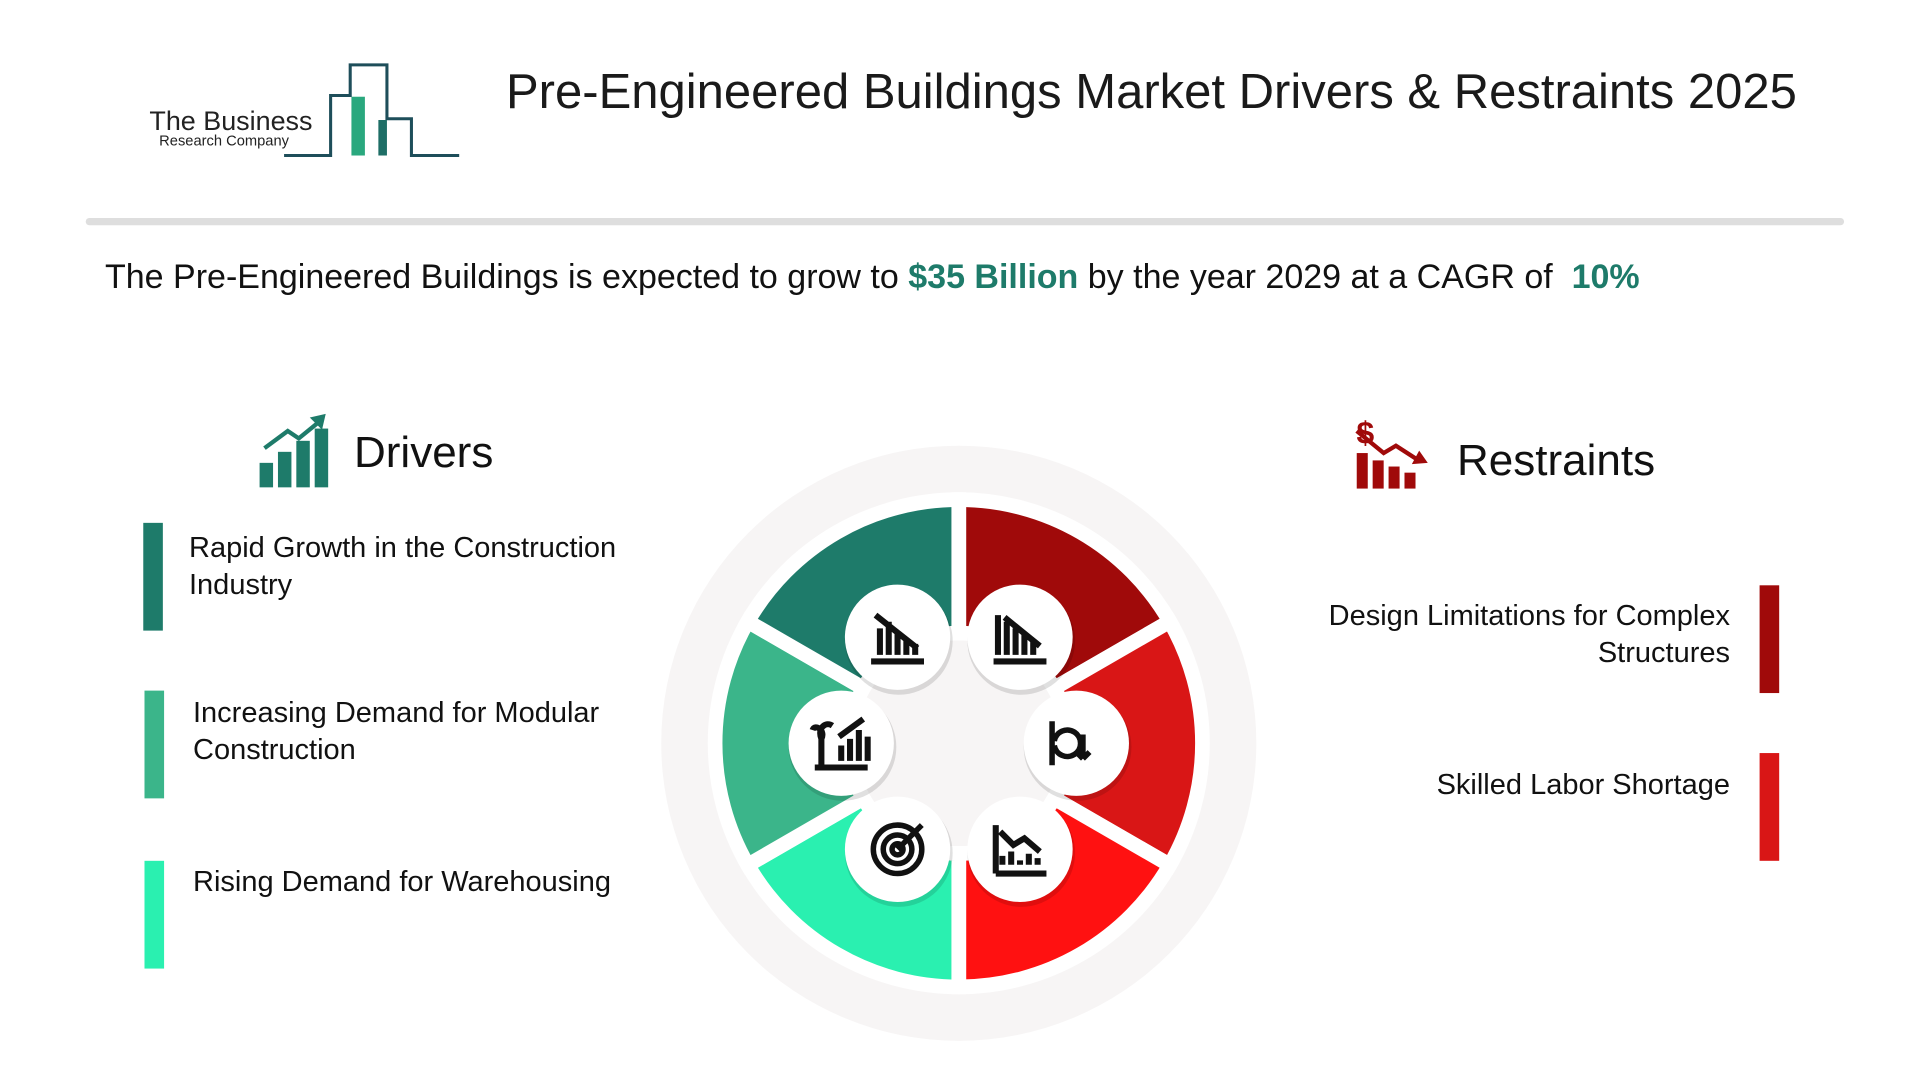 The width and height of the screenshot is (1920, 1080). I want to click on summary-value: $35 Billion, so click(993, 277).